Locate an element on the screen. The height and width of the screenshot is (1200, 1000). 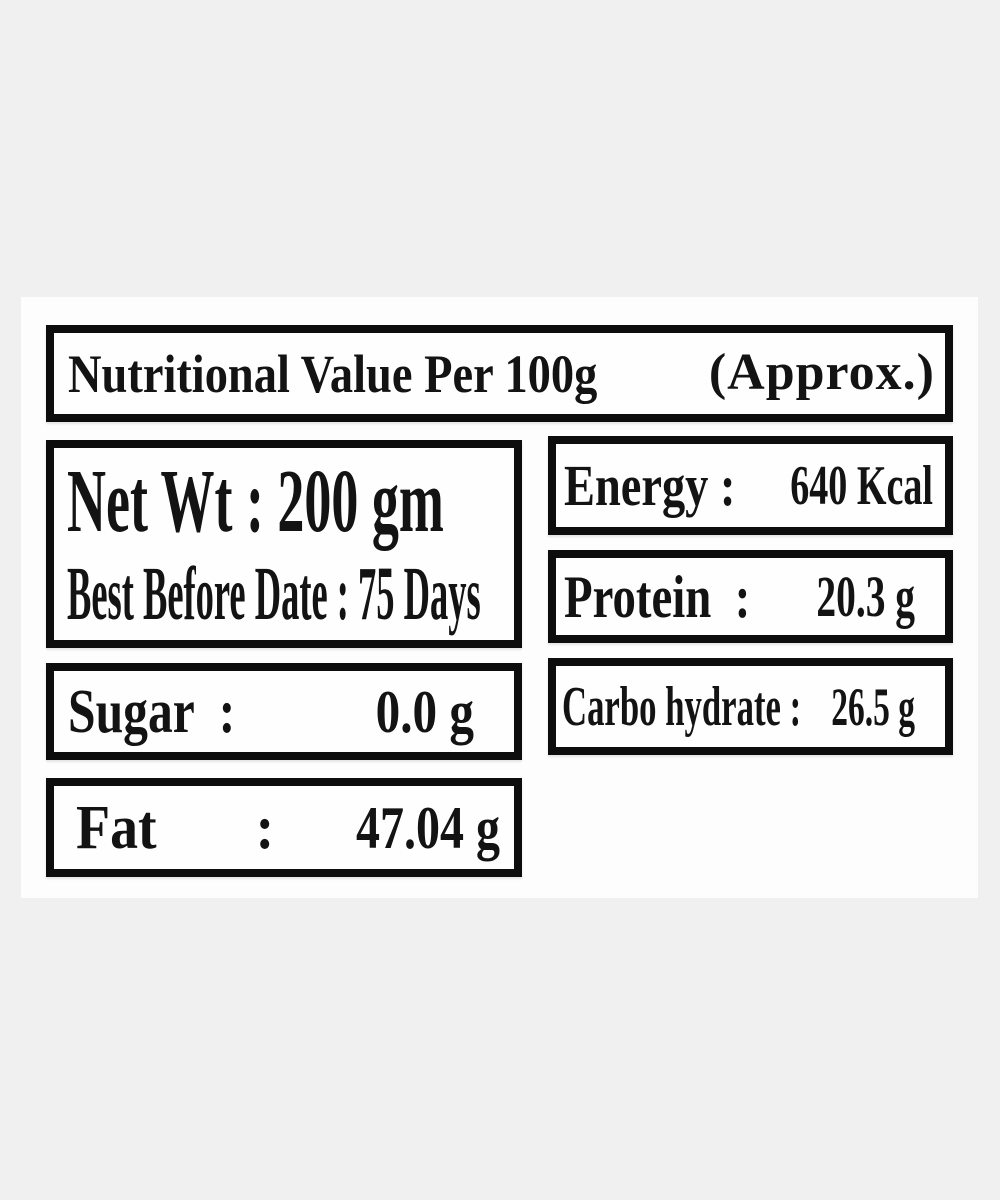
fat-label: Fat : is located at coordinates (175, 827).